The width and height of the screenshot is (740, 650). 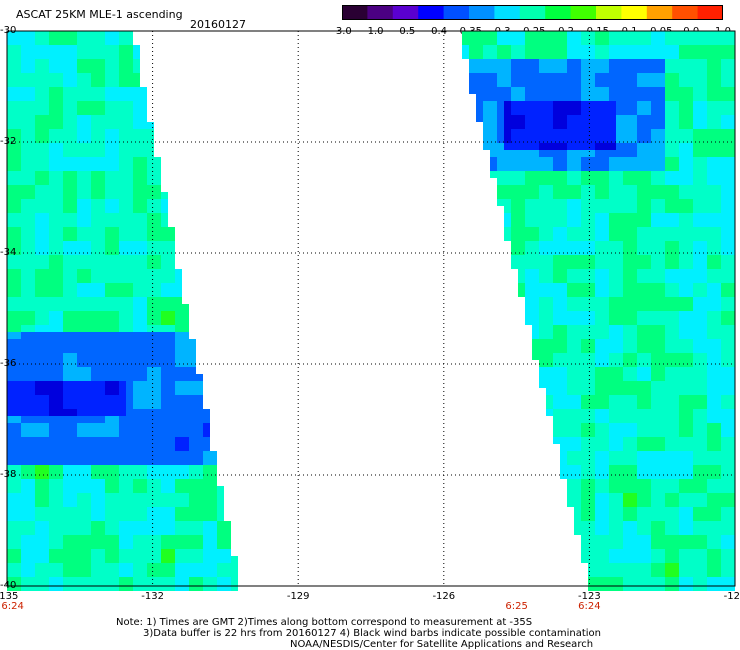 What do you see at coordinates (8, 585) in the screenshot?
I see `latitude-tick-label: -40` at bounding box center [8, 585].